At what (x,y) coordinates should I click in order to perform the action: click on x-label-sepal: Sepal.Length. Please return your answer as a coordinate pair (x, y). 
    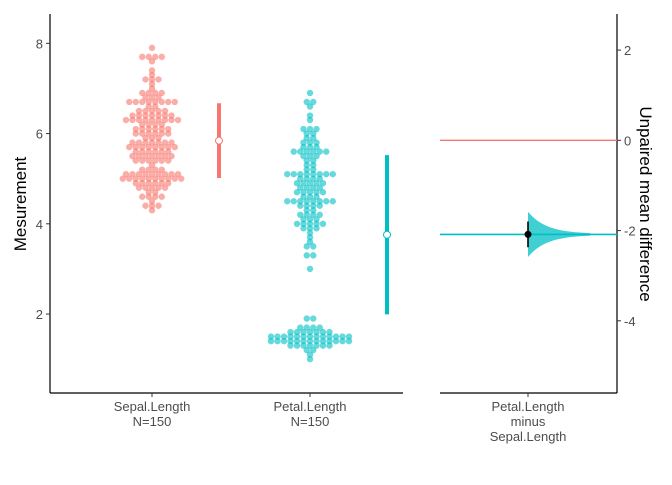
    Looking at the image, I should click on (152, 406).